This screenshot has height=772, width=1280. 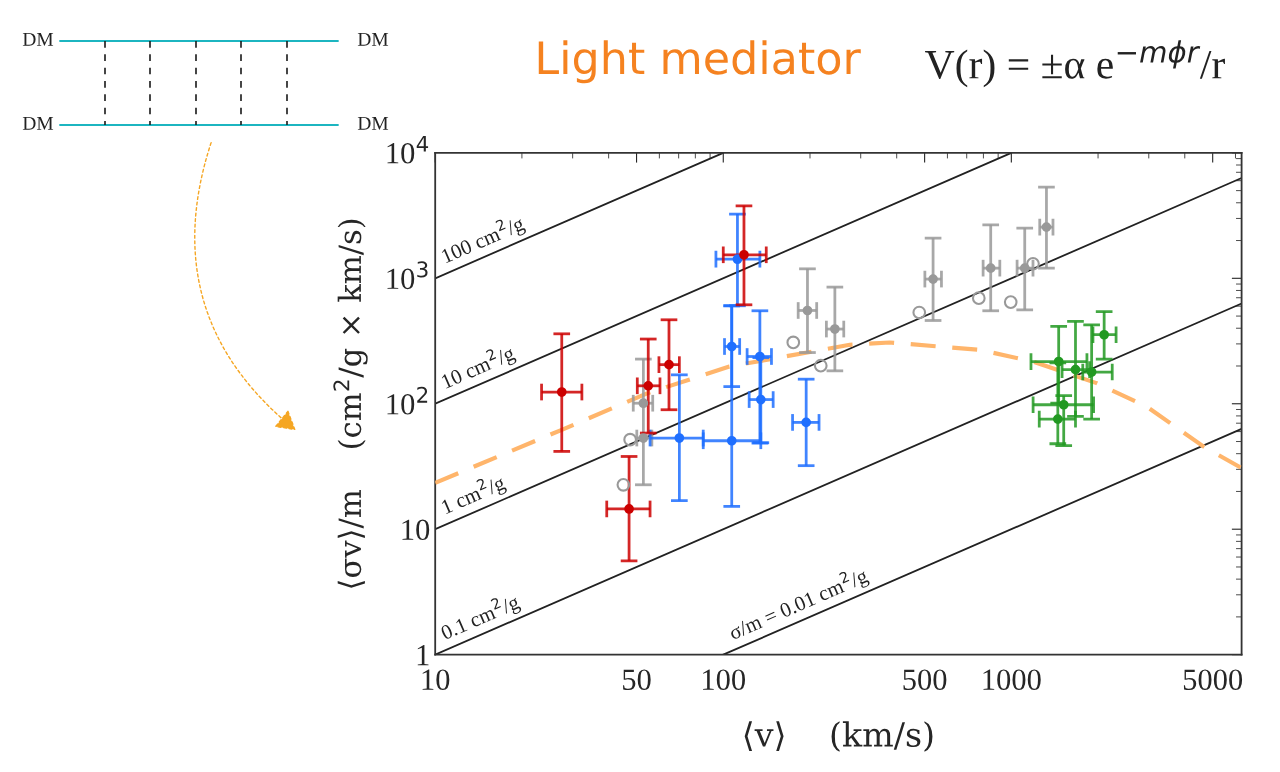 What do you see at coordinates (798, 603) in the screenshot?
I see `text: σ/m = 0.01 cm$^{2}$/g` at bounding box center [798, 603].